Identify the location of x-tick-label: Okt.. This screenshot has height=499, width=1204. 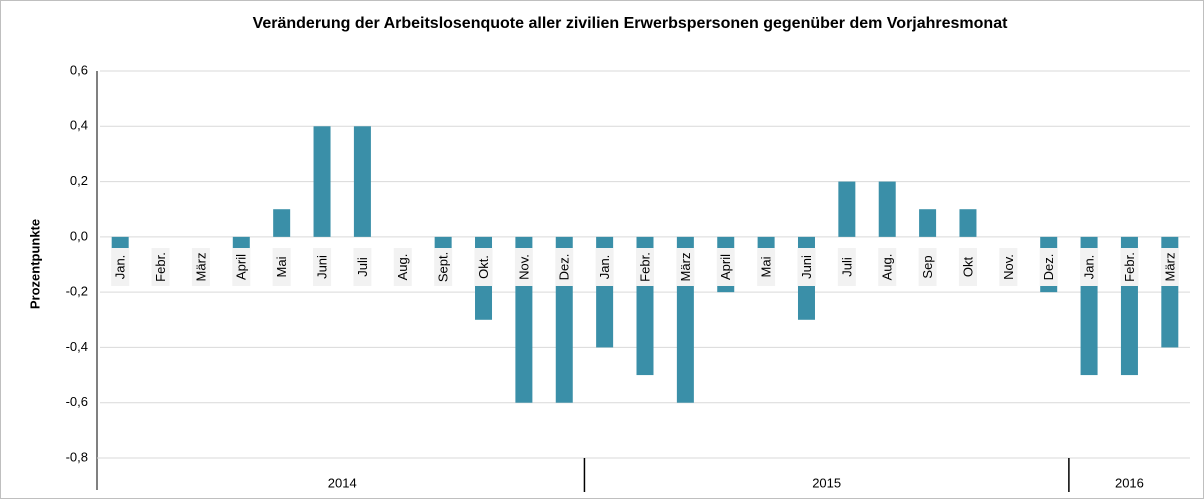
(483, 267).